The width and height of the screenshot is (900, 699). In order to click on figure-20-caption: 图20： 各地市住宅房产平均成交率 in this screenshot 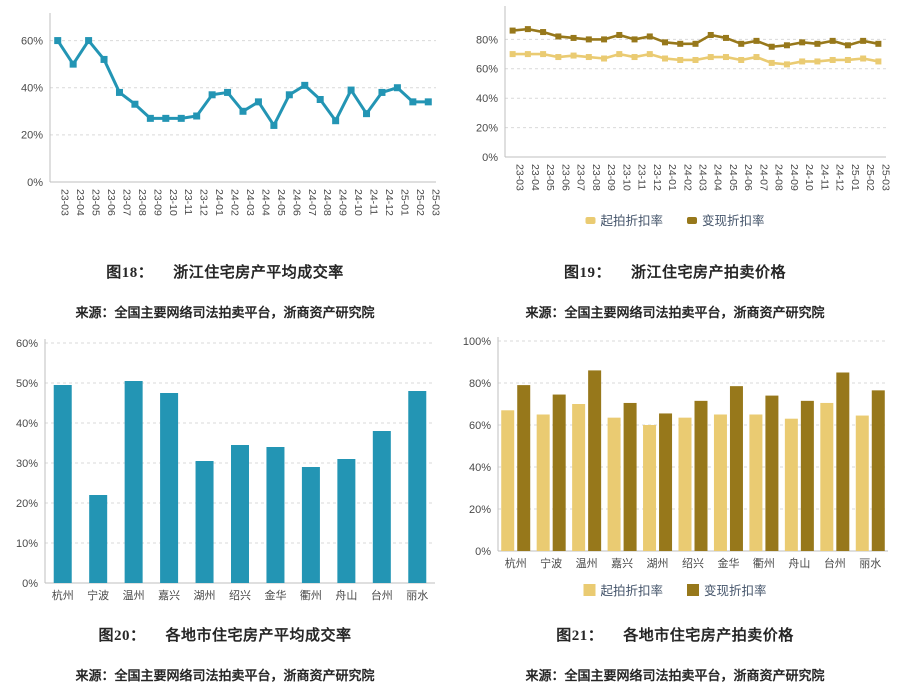, I will do `click(225, 634)`.